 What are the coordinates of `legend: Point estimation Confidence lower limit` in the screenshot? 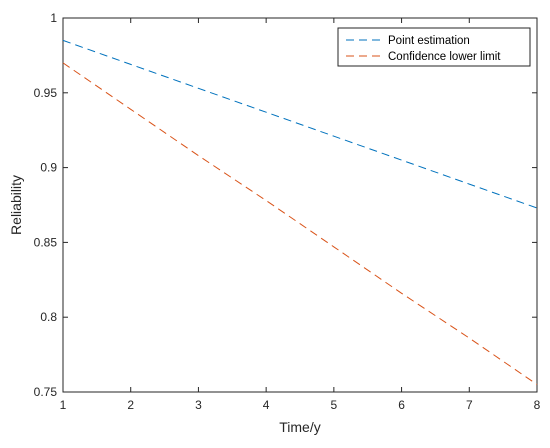 It's located at (434, 47).